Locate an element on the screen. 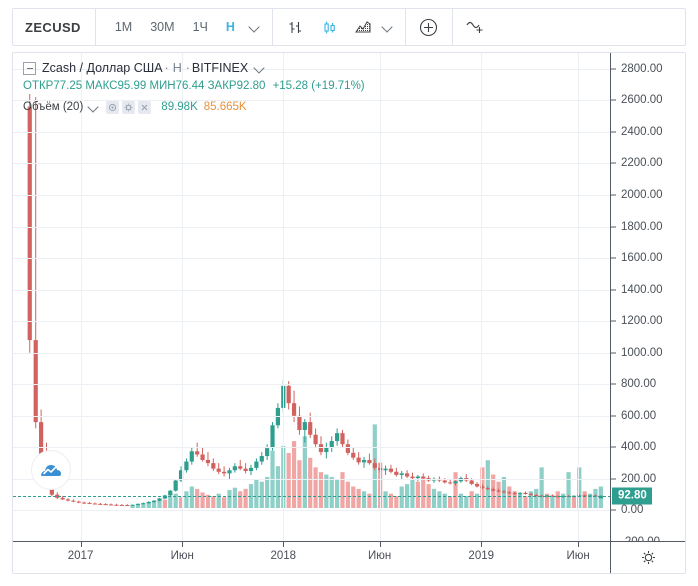  eye-icon is located at coordinates (113, 107).